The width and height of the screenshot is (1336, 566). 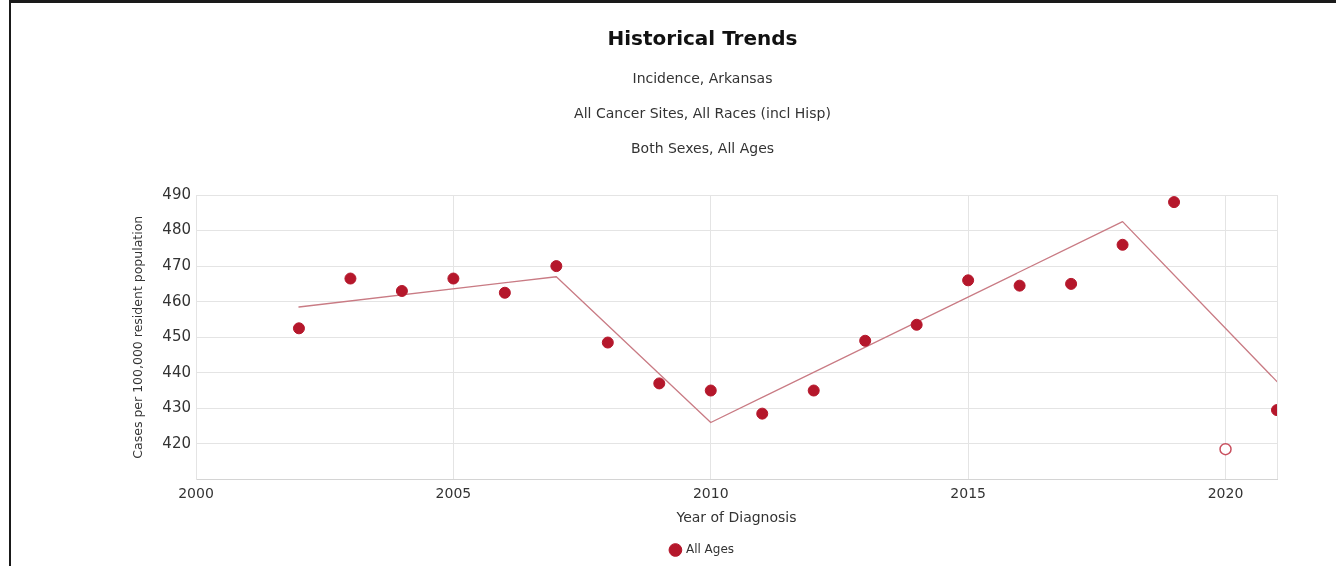 I want to click on y-tick-label: 470, so click(x=176, y=264).